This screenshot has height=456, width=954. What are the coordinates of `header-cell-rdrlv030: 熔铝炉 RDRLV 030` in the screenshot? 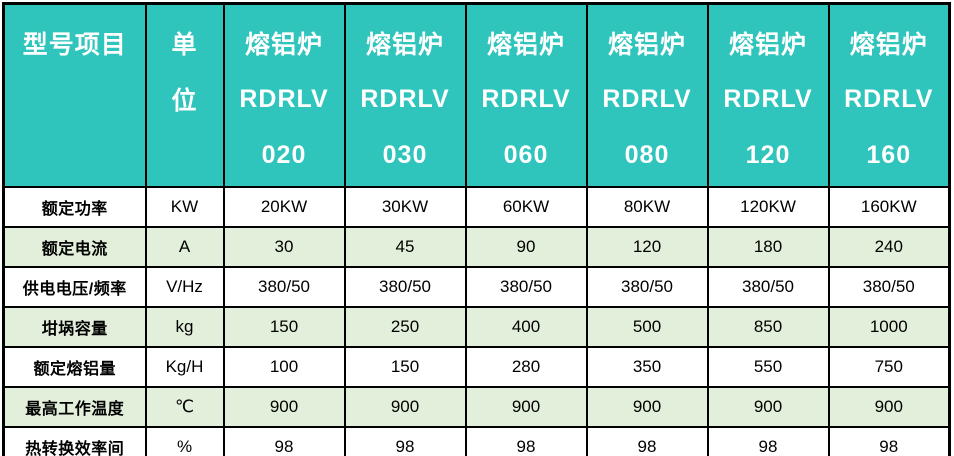 It's located at (405, 95).